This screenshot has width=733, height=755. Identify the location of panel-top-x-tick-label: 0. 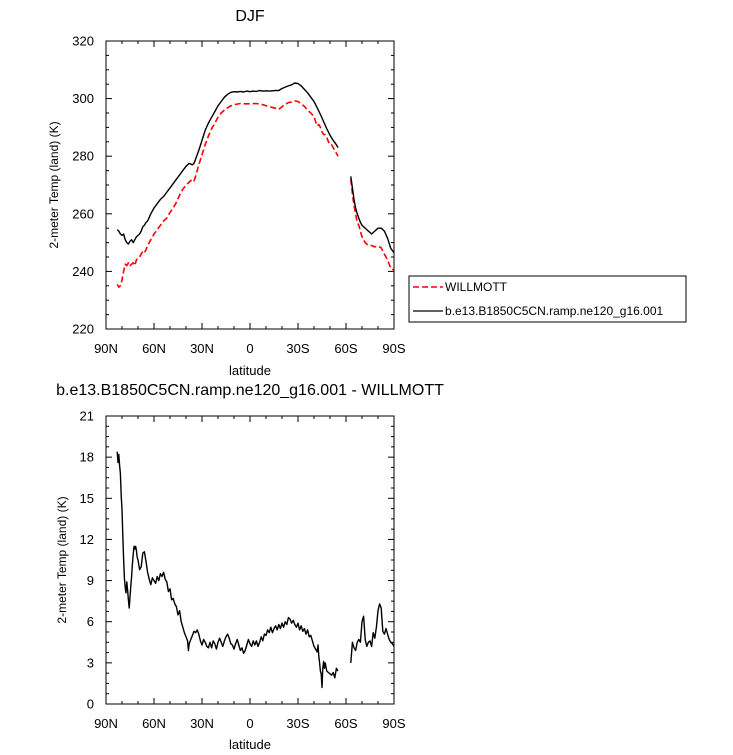
(249, 348).